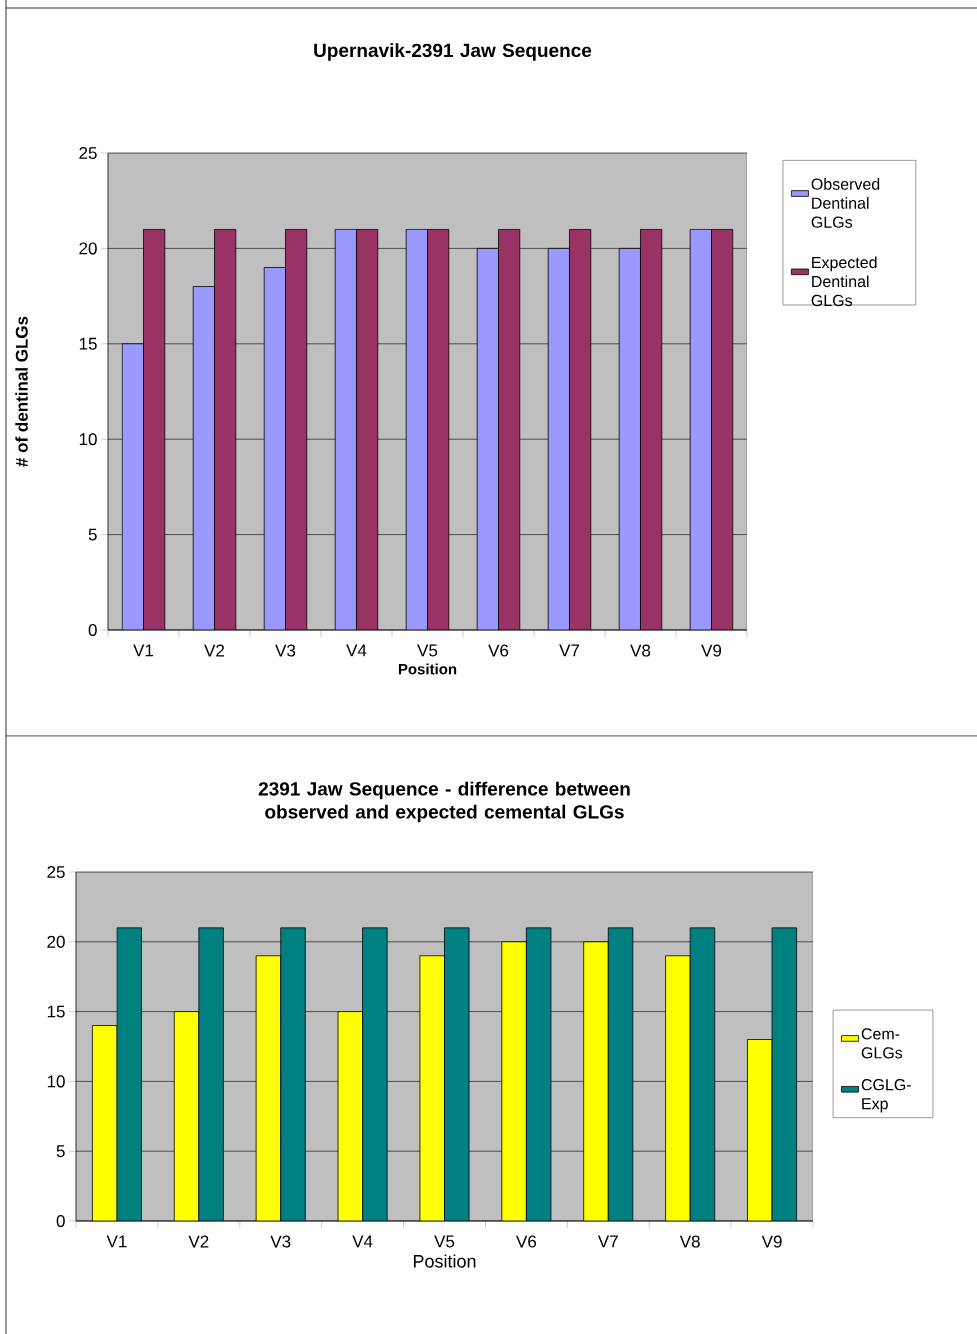  Describe the element at coordinates (21, 391) in the screenshot. I see `y-axis-title: # of dentinal GLGs` at that location.